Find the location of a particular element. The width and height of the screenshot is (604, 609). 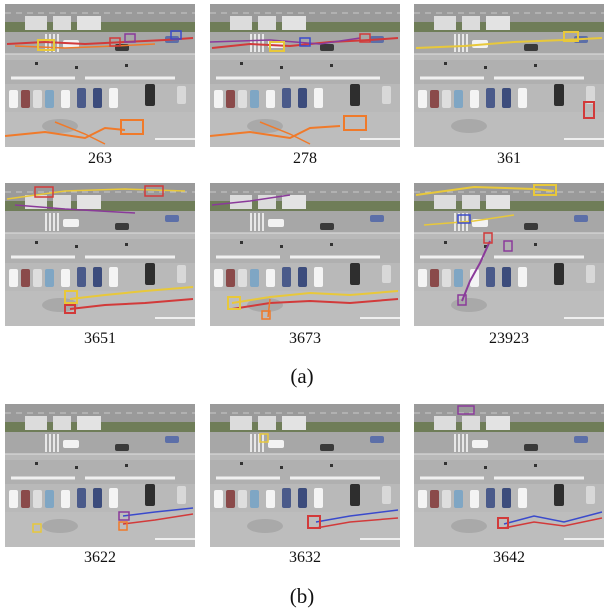

frame-278-image is located at coordinates (305, 75).